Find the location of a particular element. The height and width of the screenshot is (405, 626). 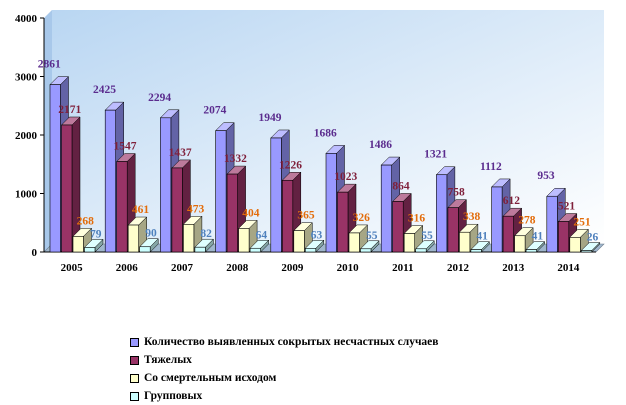

data-label: 1949 is located at coordinates (270, 118).